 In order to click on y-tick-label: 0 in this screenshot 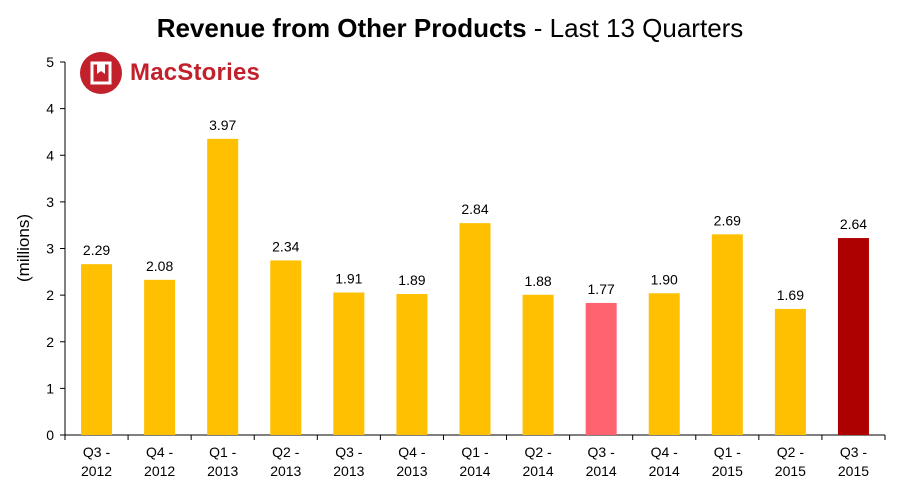, I will do `click(50, 435)`.